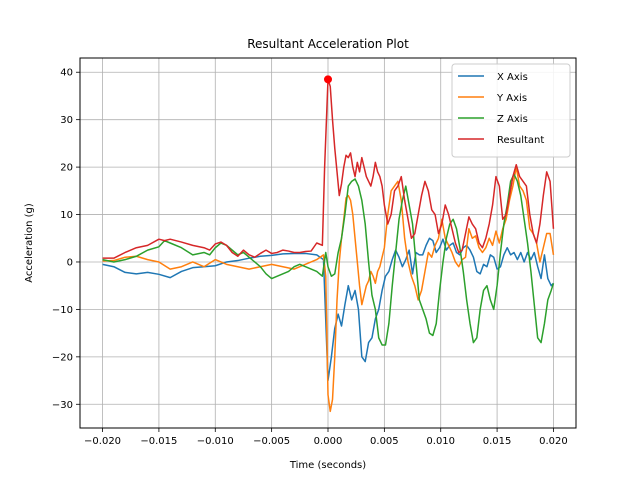 Image resolution: width=640 pixels, height=480 pixels. What do you see at coordinates (440, 441) in the screenshot?
I see `x-tick-label: 0.010` at bounding box center [440, 441].